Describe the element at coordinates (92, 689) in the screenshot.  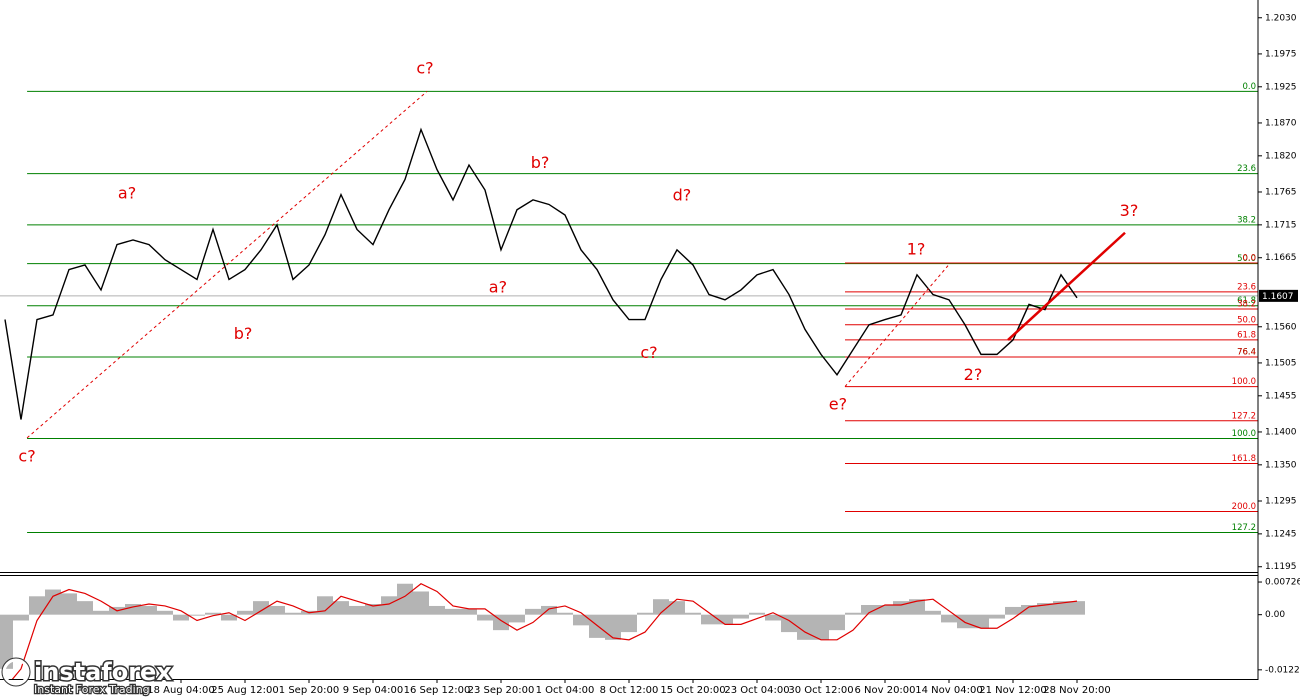
I see `brand-tagline: Instant Forex Trading` at that location.